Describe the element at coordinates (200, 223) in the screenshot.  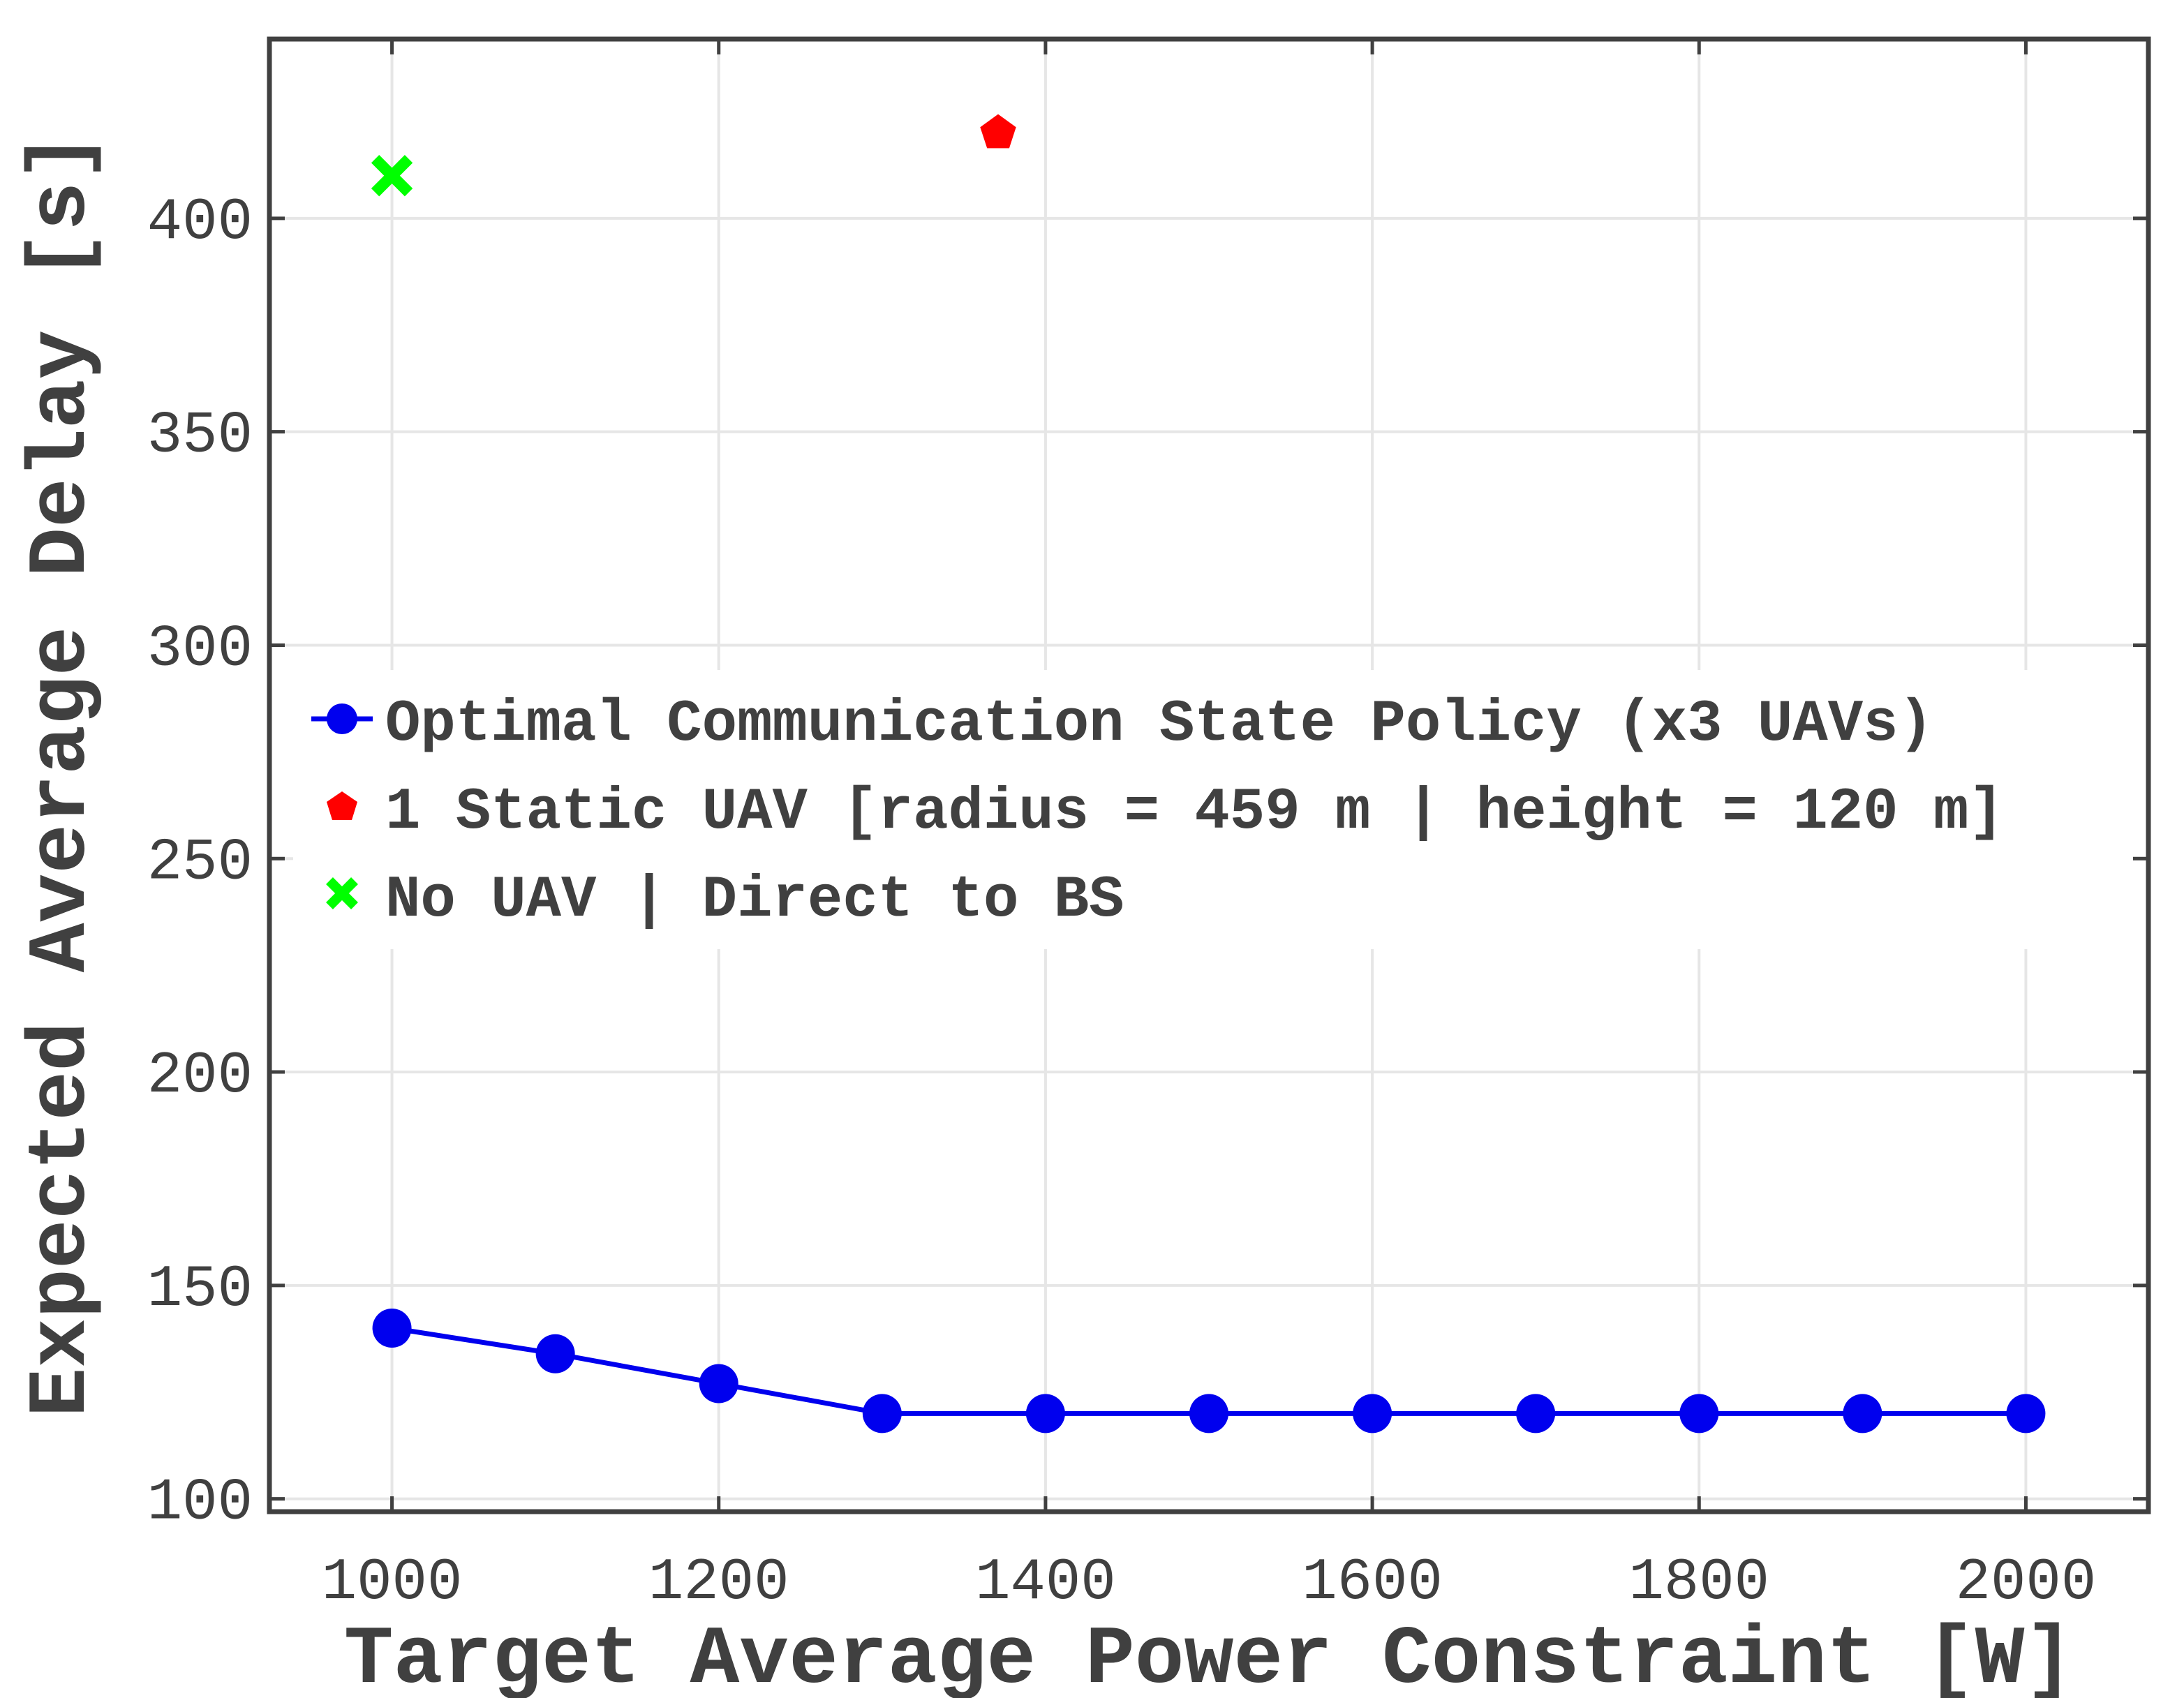
I see `y-tick-label: 400` at that location.